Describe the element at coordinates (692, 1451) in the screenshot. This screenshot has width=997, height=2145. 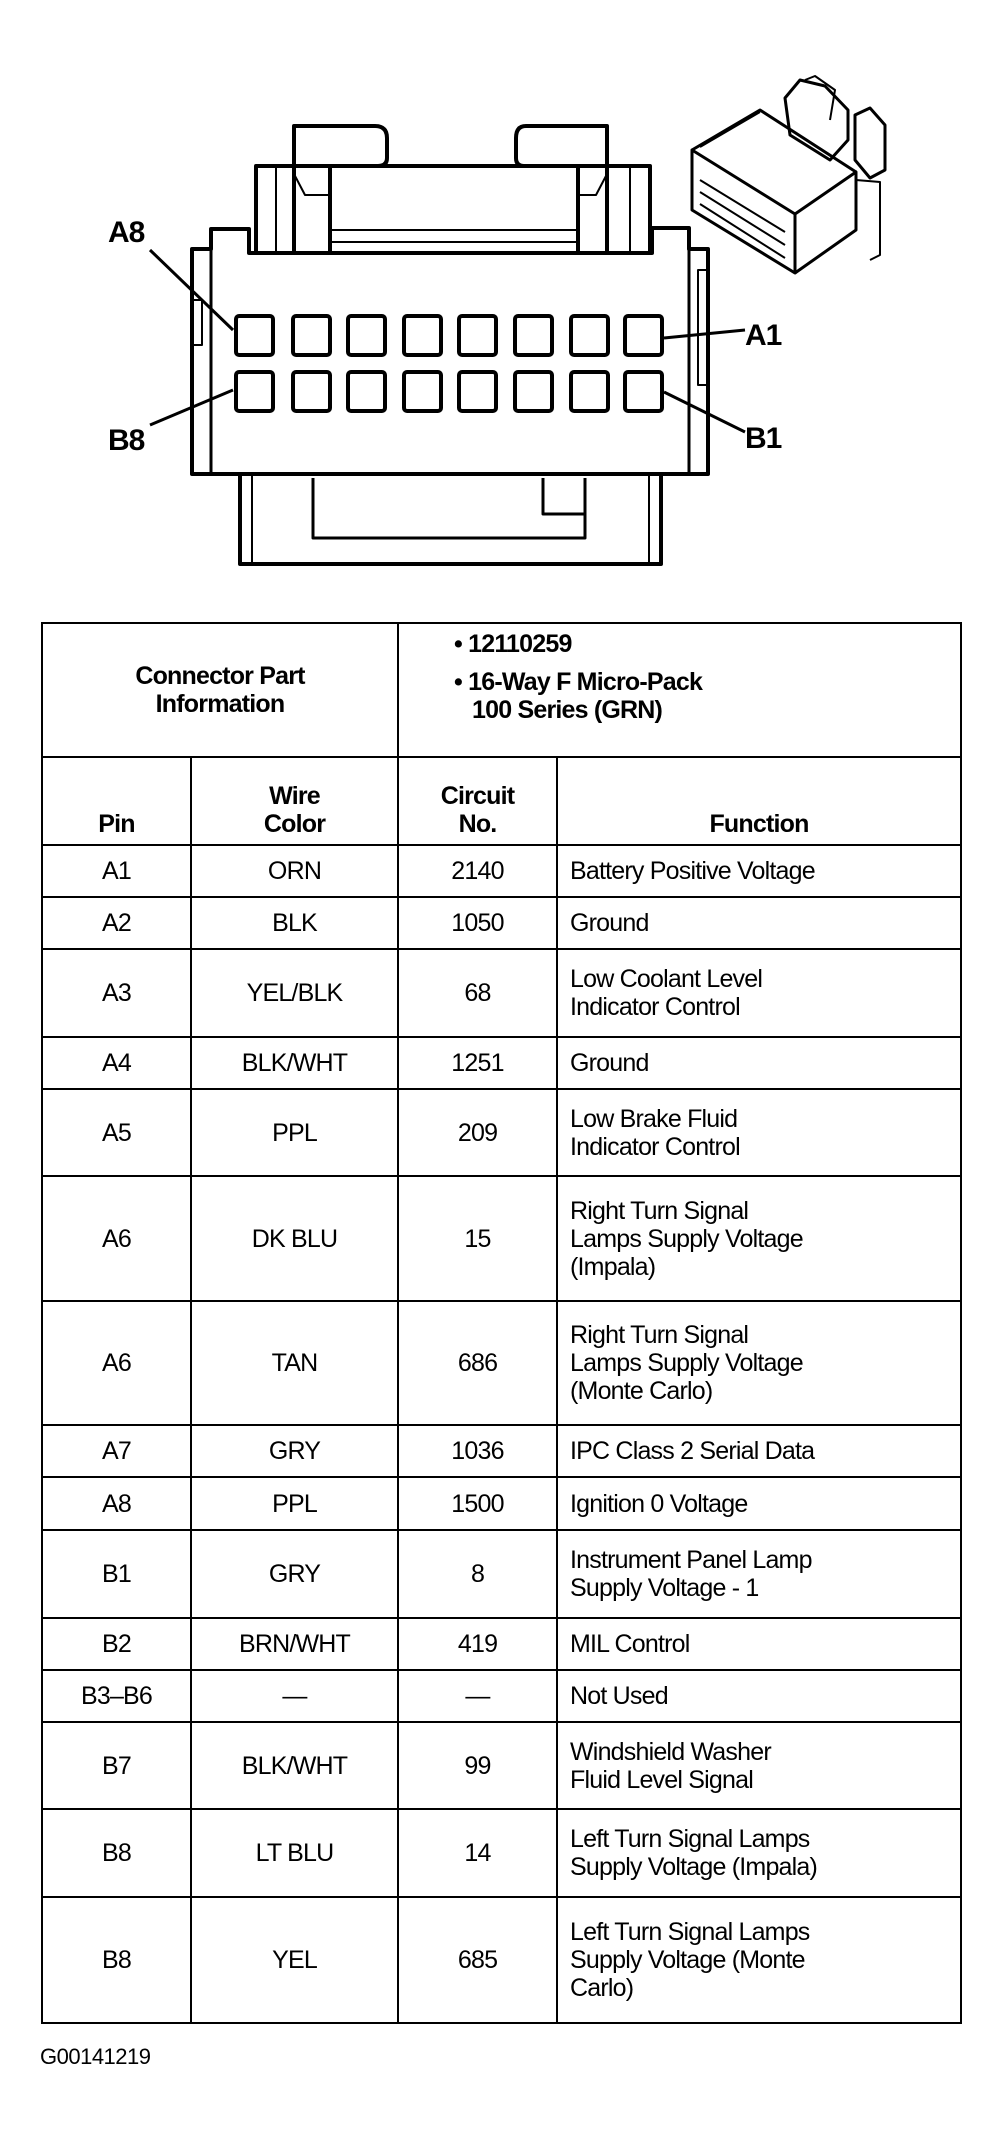
I see `function-line: IPC Class 2 Serial Data` at that location.